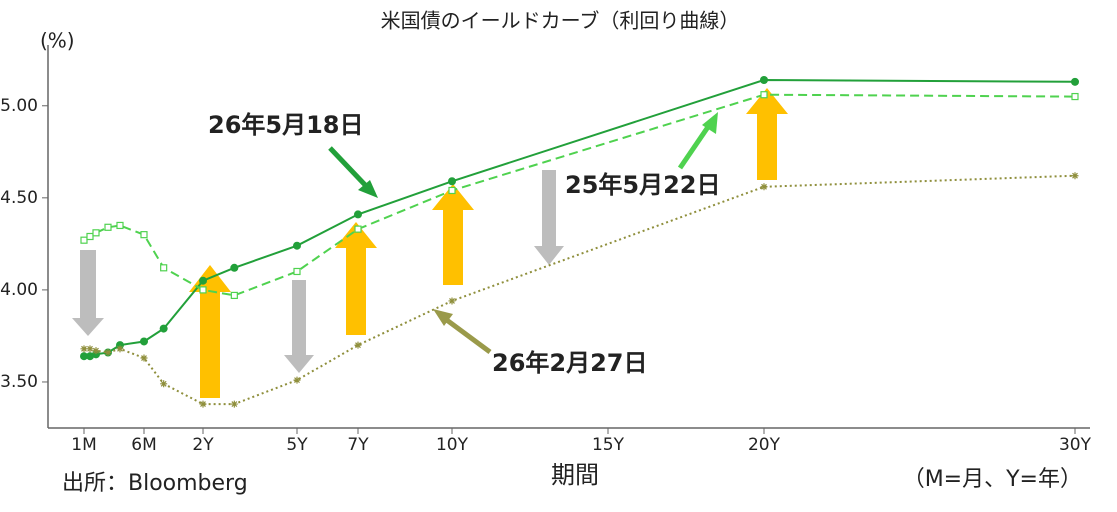  What do you see at coordinates (643, 185) in the screenshot?
I see `series-label: 25年5月22日` at bounding box center [643, 185].